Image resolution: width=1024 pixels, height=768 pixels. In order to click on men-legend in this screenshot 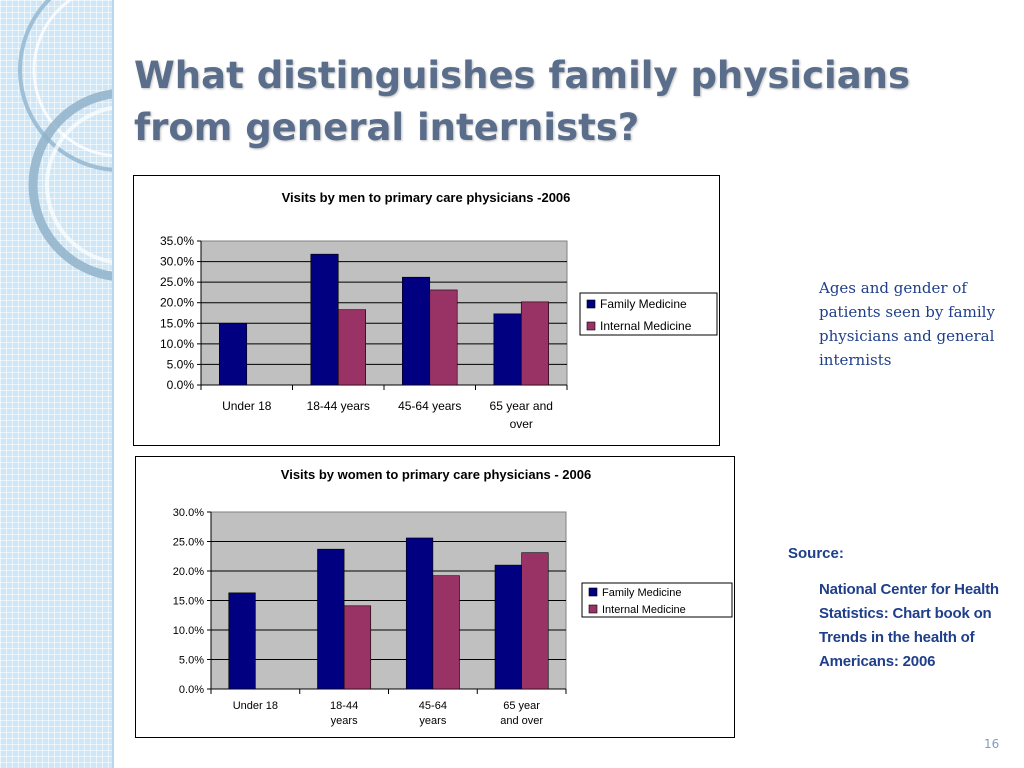, I will do `click(648, 314)`.